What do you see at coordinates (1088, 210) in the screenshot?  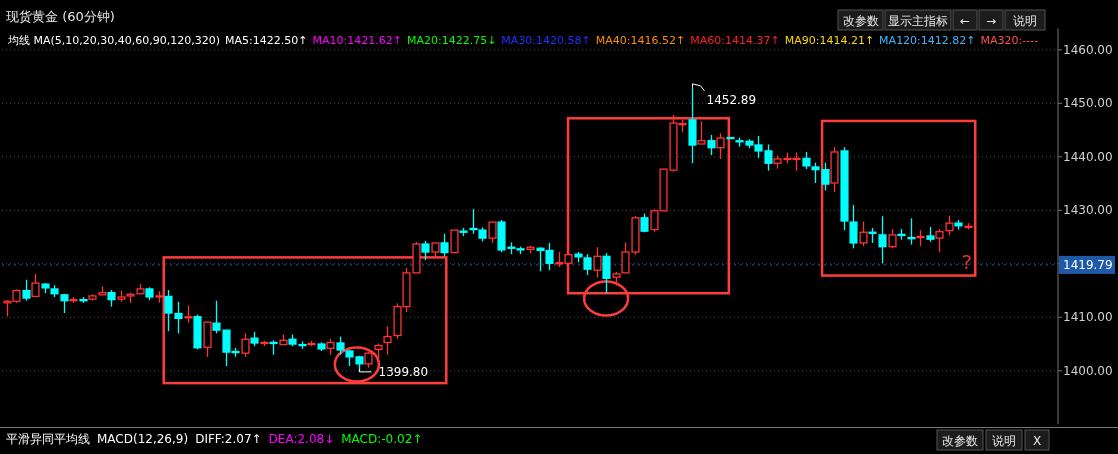 I see `y-tick-label: 1430.00` at bounding box center [1088, 210].